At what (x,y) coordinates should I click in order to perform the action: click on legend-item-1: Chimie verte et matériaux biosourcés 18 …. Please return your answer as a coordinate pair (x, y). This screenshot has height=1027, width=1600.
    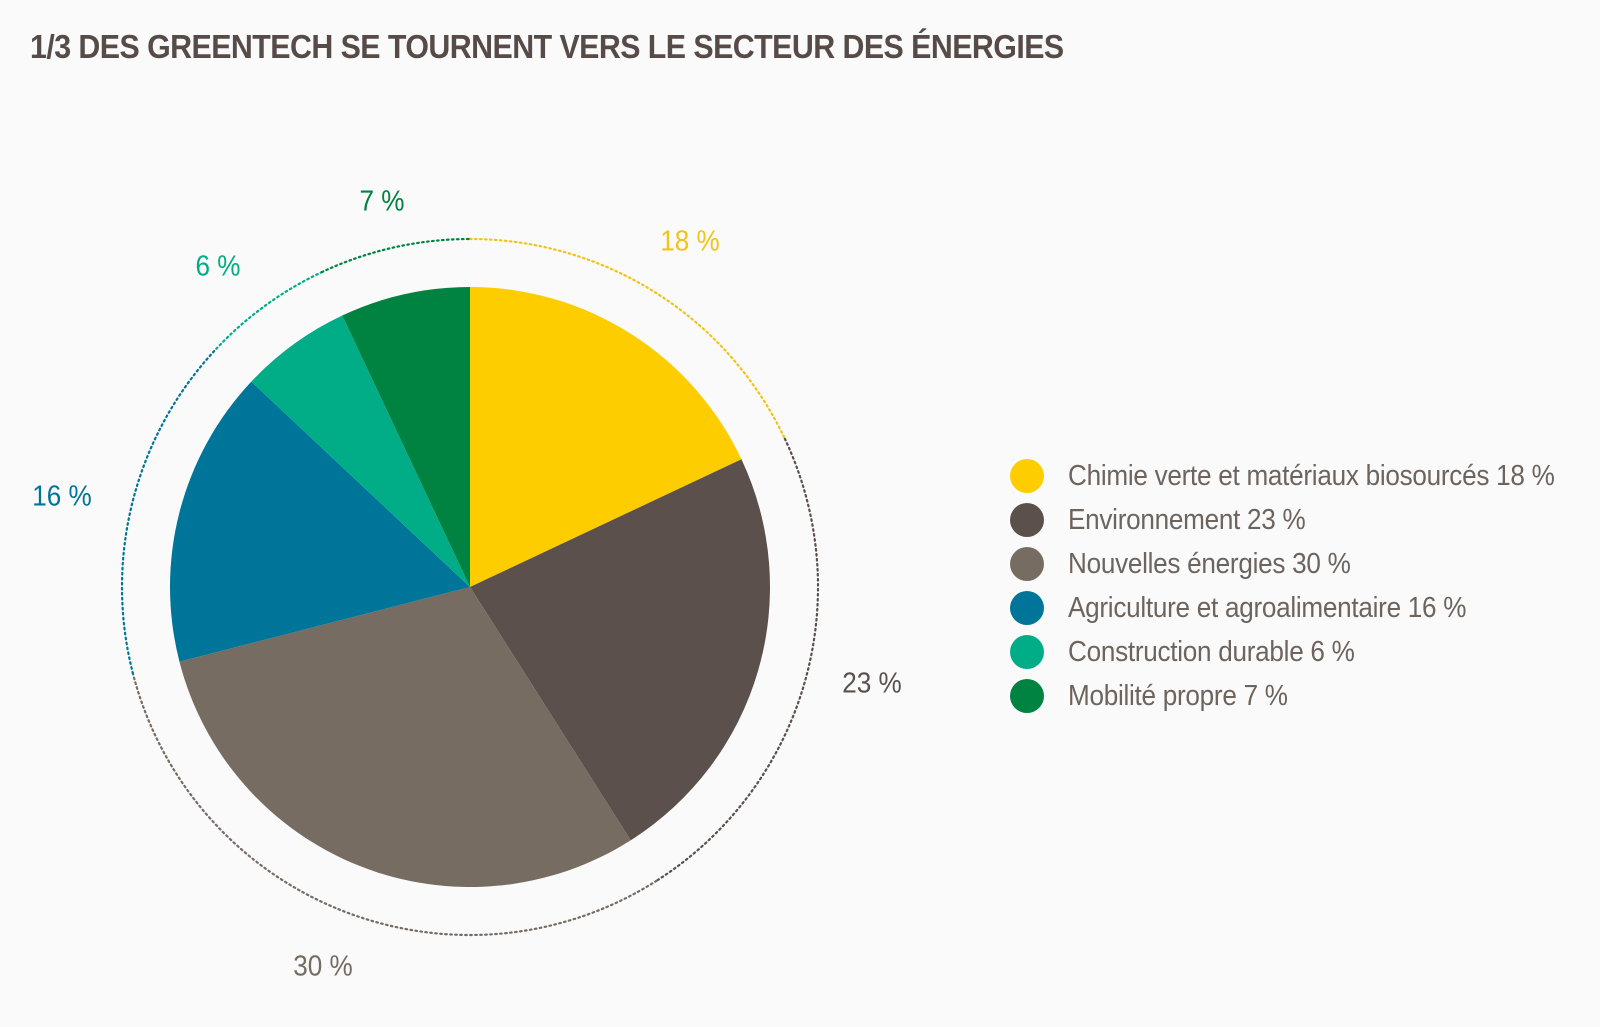
    Looking at the image, I should click on (1305, 476).